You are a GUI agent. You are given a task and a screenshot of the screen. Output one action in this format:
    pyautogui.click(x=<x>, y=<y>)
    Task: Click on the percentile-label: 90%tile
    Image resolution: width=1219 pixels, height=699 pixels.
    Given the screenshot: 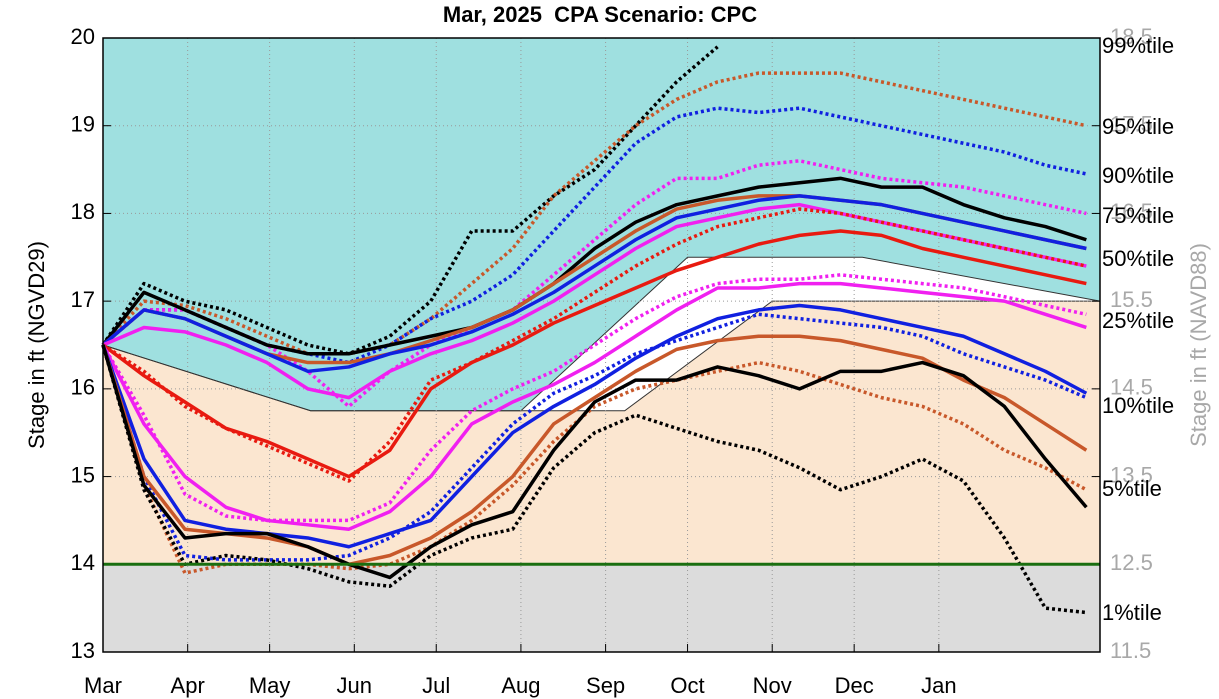 What is the action you would take?
    pyautogui.click(x=1138, y=175)
    